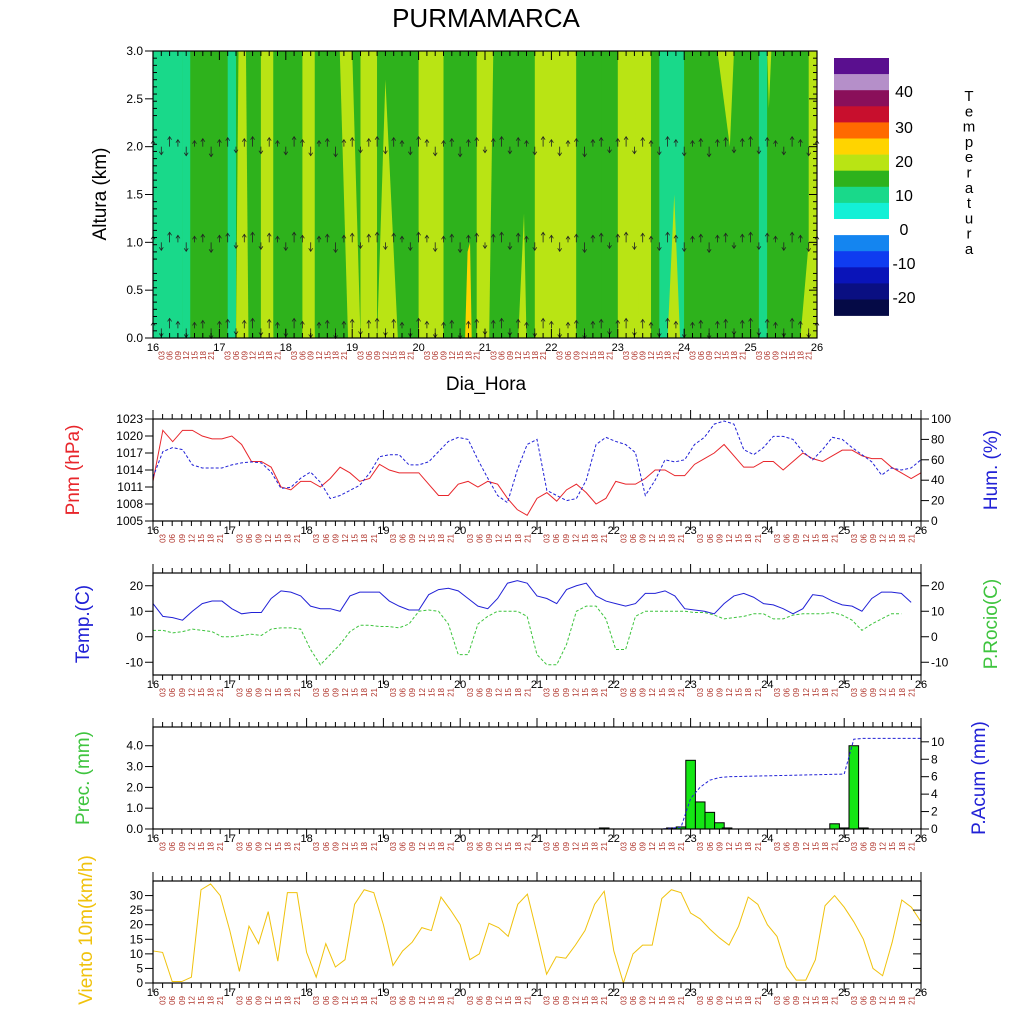  What do you see at coordinates (137, 954) in the screenshot?
I see `y-tick-label: 10` at bounding box center [137, 954].